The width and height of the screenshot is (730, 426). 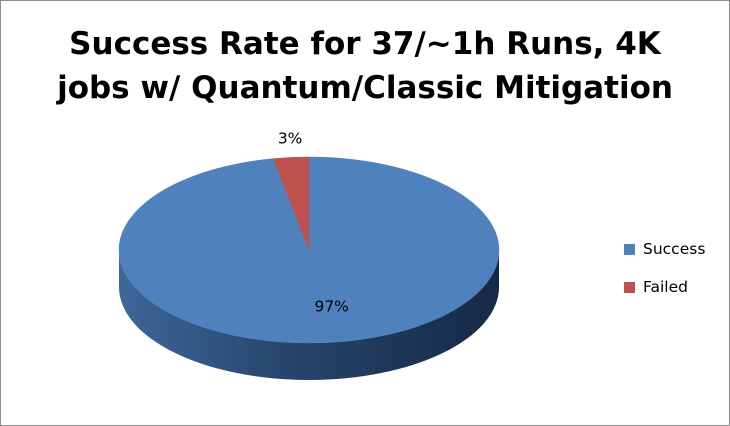 I want to click on legend-label-success: Success, so click(x=674, y=249).